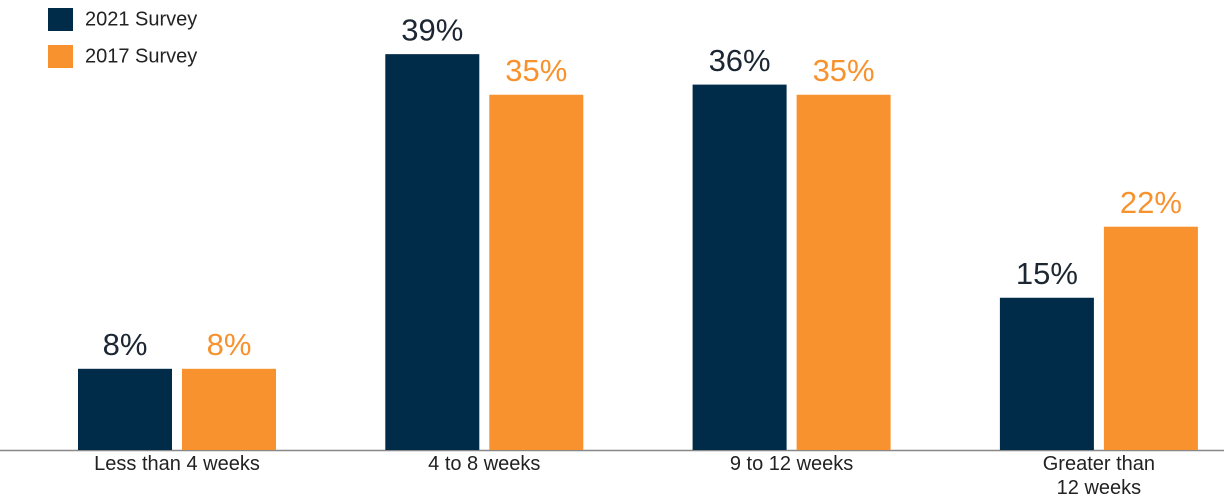 This screenshot has height=501, width=1224. What do you see at coordinates (484, 464) in the screenshot?
I see `x-tick-label: 4 to 8 weeks` at bounding box center [484, 464].